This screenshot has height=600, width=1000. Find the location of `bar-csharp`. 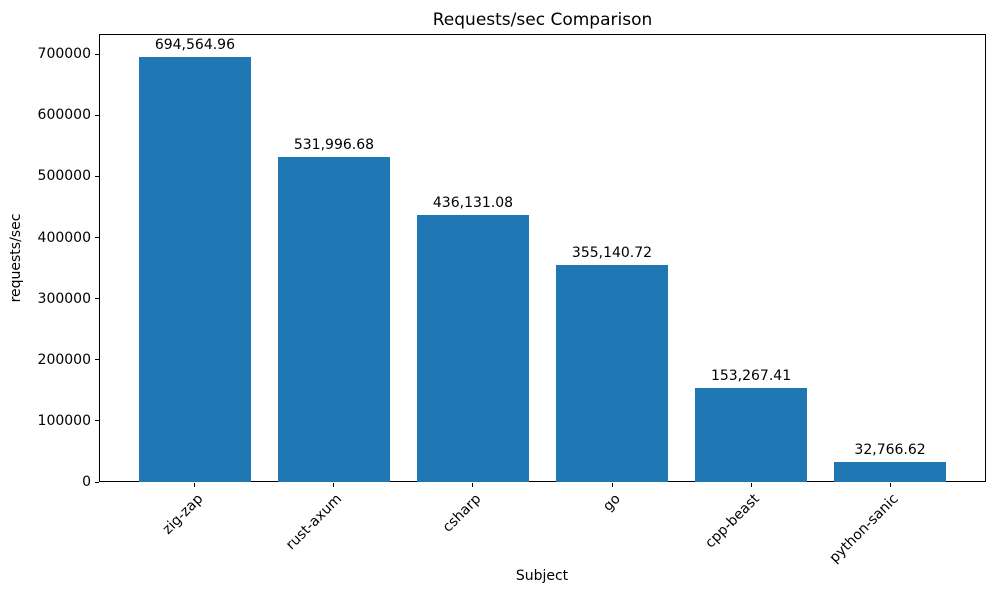

bar-csharp is located at coordinates (473, 348).